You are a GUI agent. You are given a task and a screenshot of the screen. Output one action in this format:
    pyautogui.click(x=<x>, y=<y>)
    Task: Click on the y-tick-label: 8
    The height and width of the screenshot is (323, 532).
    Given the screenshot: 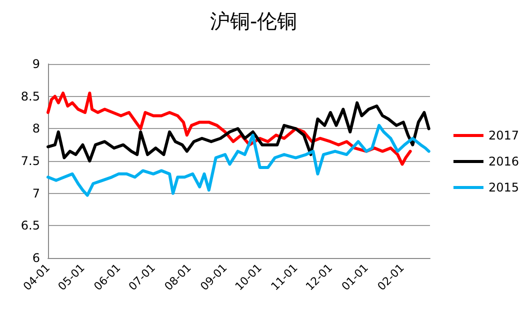 What is the action you would take?
    pyautogui.click(x=36, y=129)
    